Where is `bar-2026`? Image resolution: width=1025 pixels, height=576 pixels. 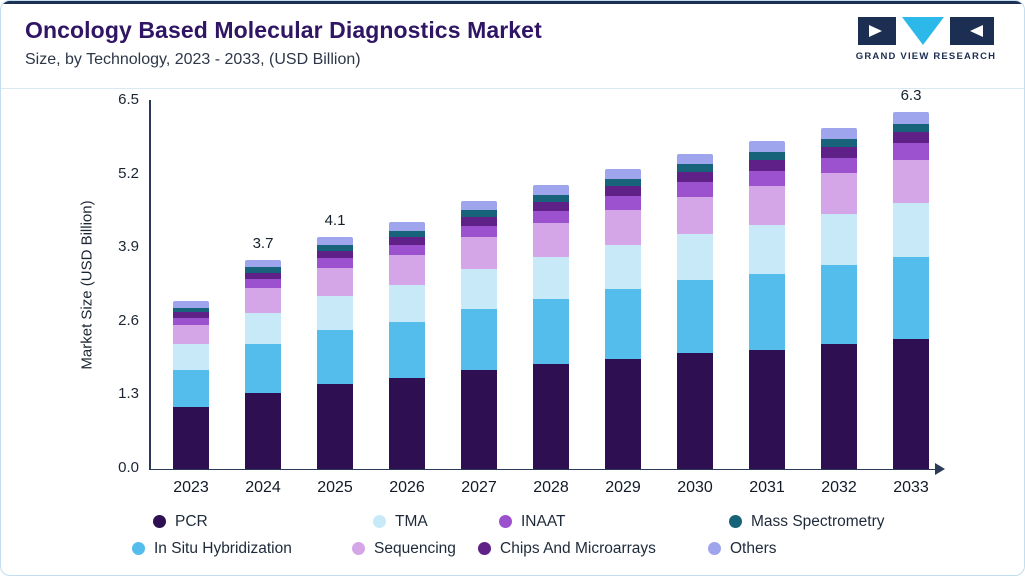
bar-2026 is located at coordinates (407, 345).